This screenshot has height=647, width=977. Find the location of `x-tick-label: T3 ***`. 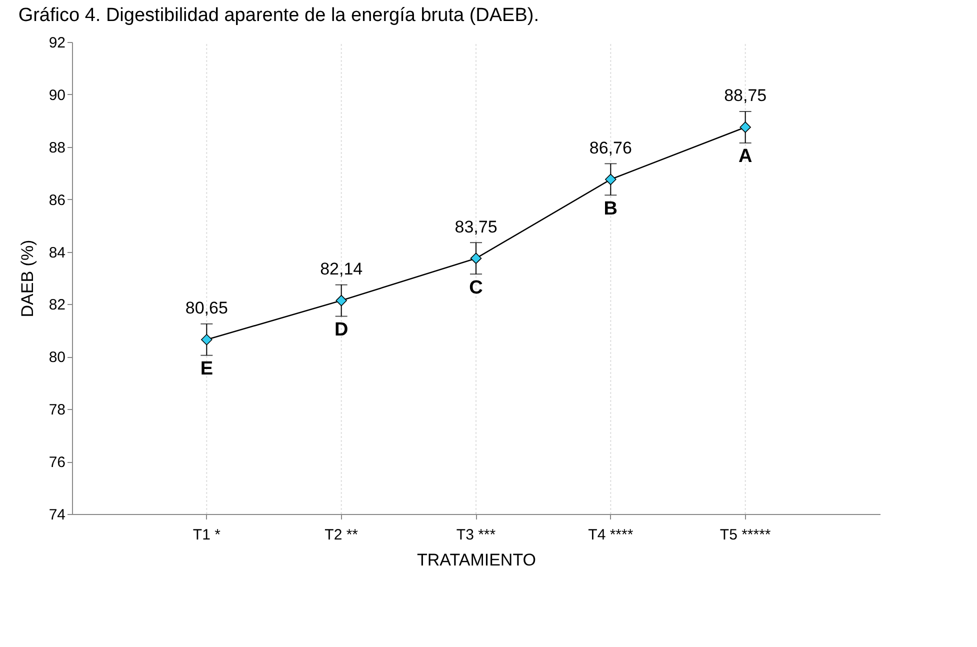

x-tick-label: T3 *** is located at coordinates (476, 535).